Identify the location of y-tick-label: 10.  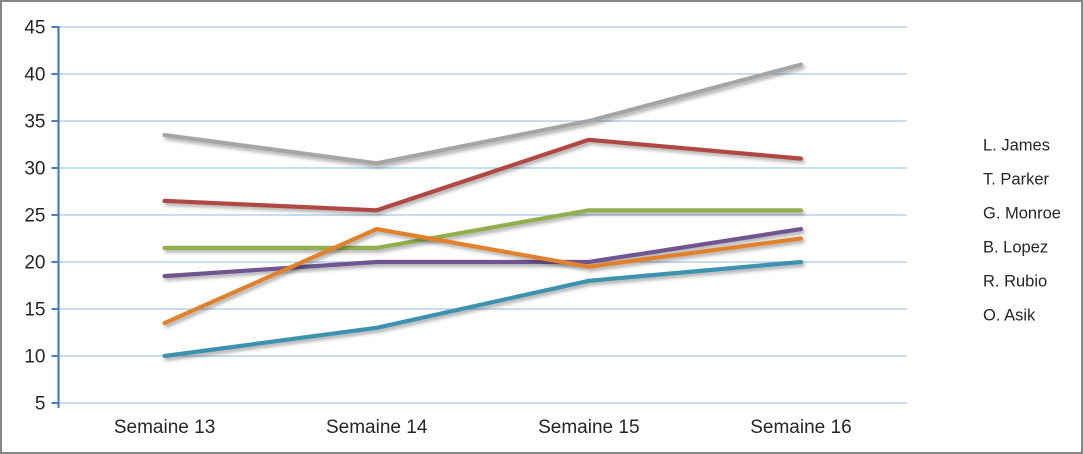
(34, 357).